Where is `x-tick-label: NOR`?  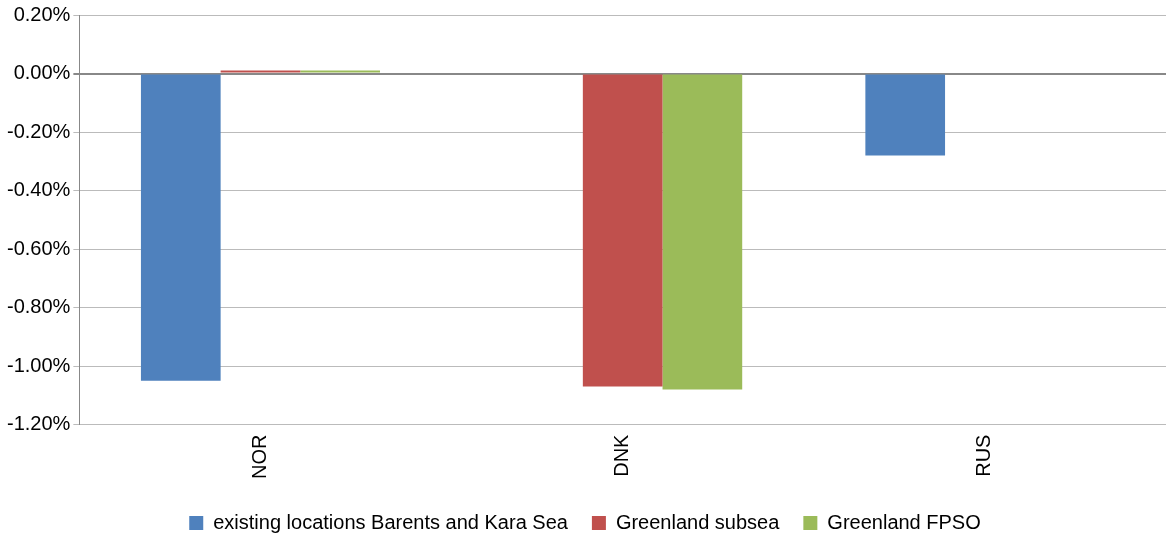
x-tick-label: NOR is located at coordinates (258, 457).